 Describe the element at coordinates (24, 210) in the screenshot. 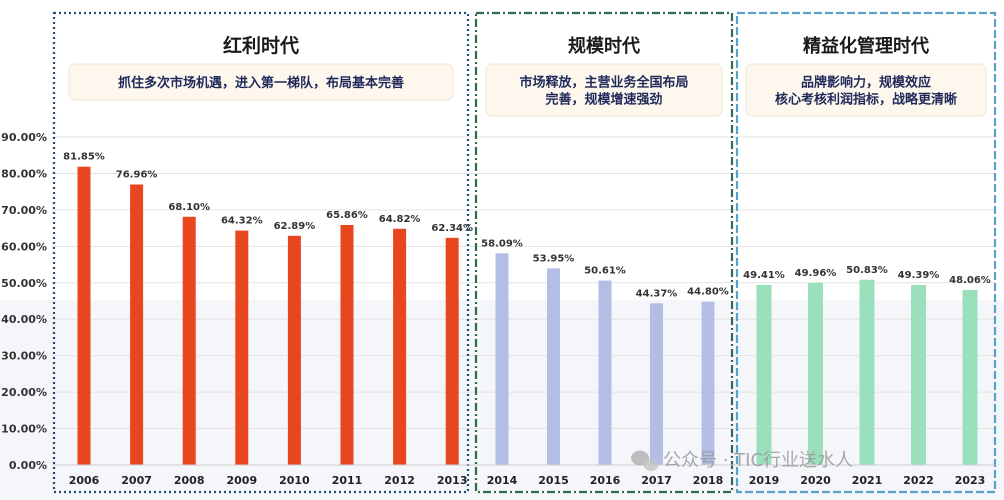

I see `y-tick-label: 70.00%` at that location.